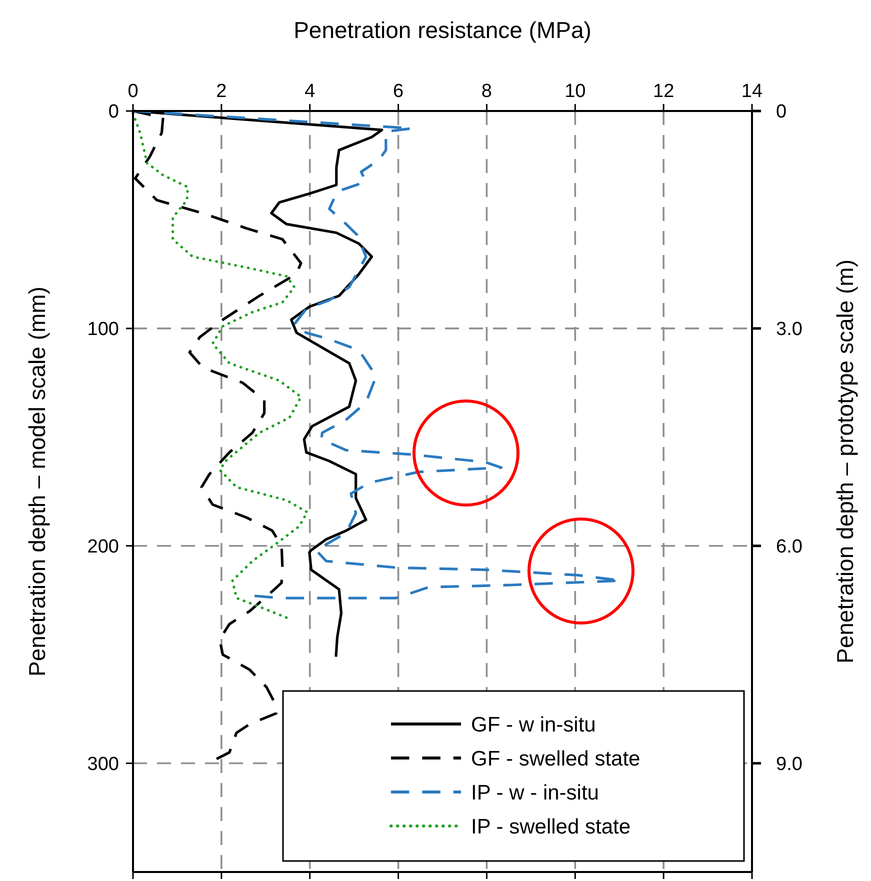 Image resolution: width=871 pixels, height=881 pixels. What do you see at coordinates (103, 764) in the screenshot?
I see `y-tick-label: 300` at bounding box center [103, 764].